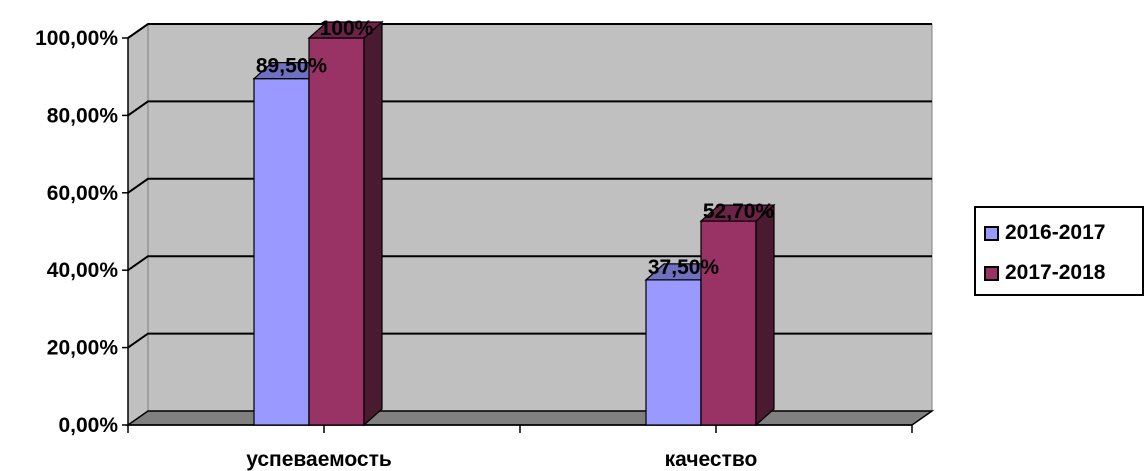 The width and height of the screenshot is (1146, 471). What do you see at coordinates (991, 273) in the screenshot?
I see `legend-swatch-2017-2018` at bounding box center [991, 273].